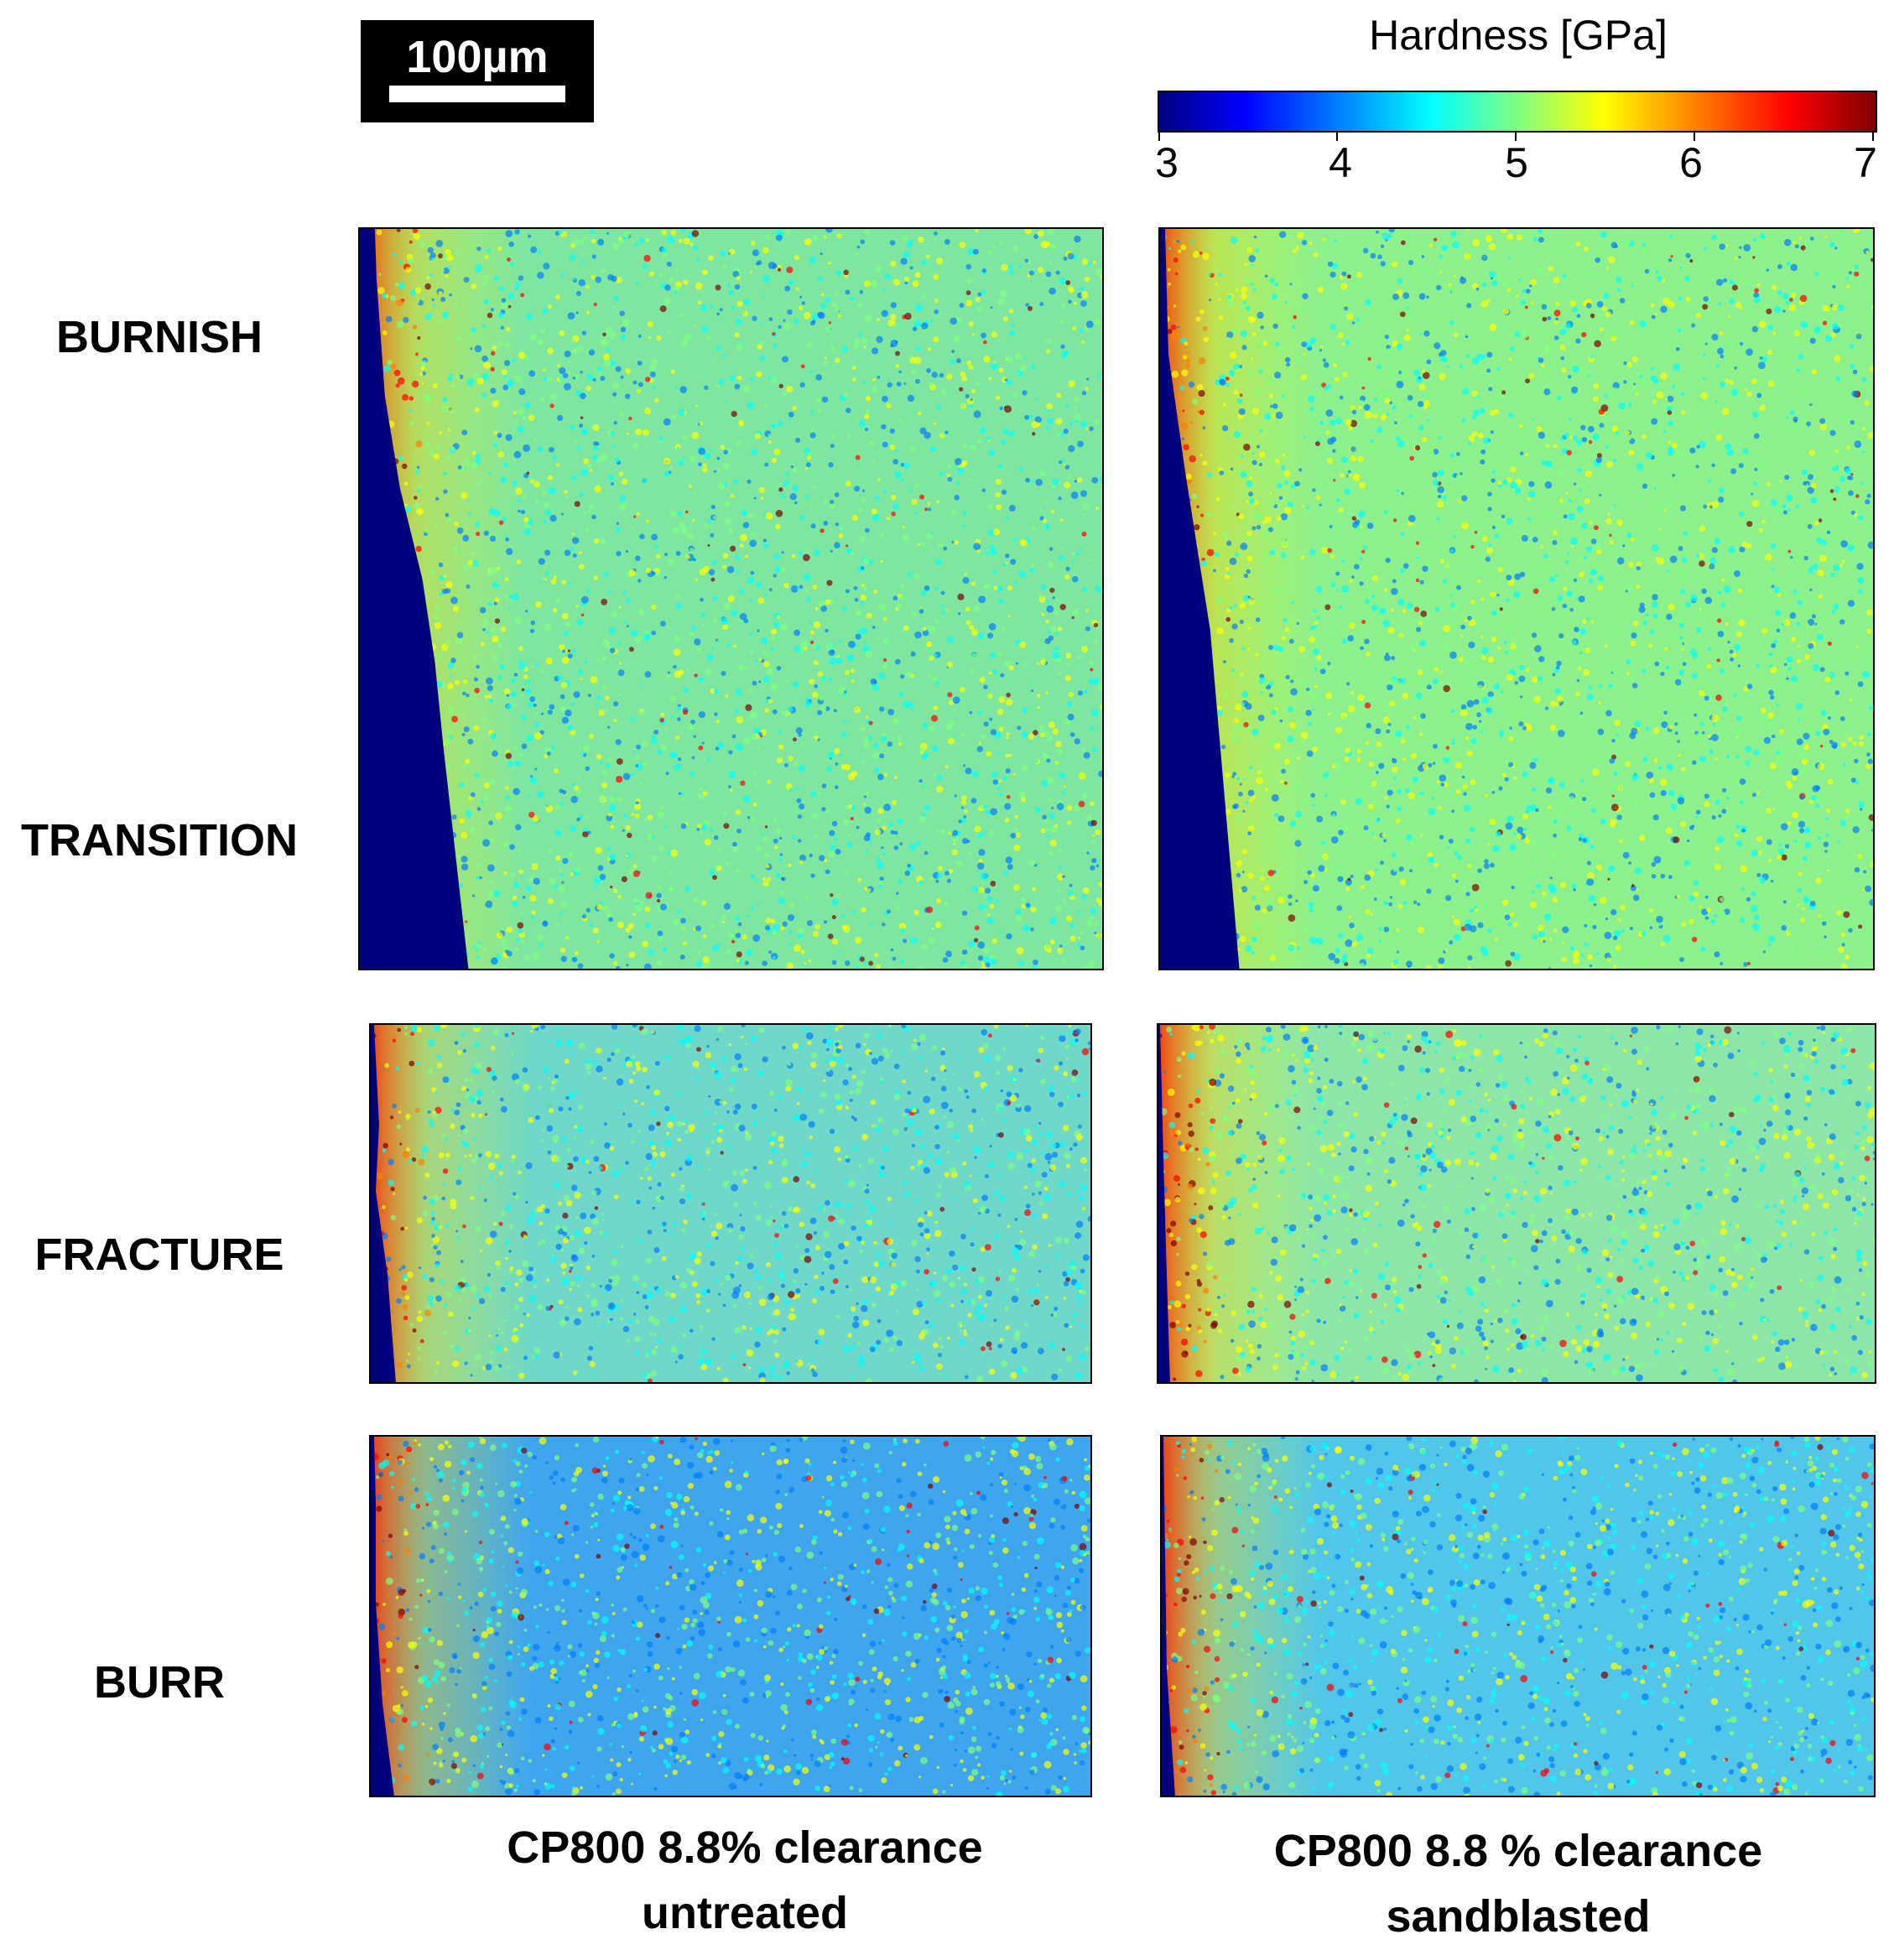  What do you see at coordinates (1694, 136) in the screenshot?
I see `colorbar-tick` at bounding box center [1694, 136].